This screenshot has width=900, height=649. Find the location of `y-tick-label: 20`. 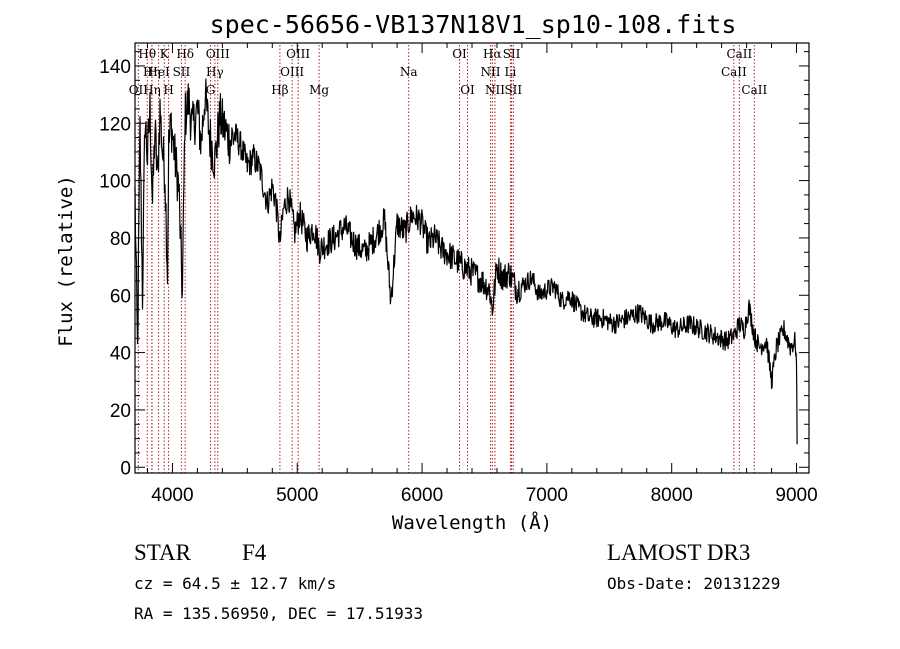

y-tick-label: 20 is located at coordinates (120, 411).